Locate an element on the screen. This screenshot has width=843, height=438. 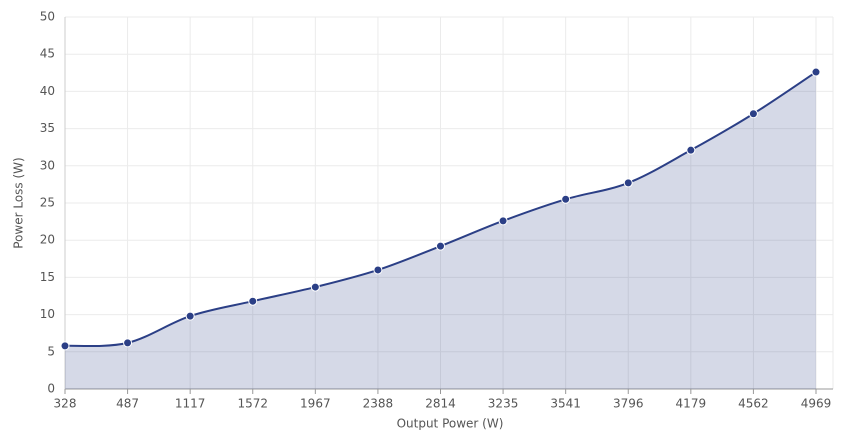
x-tick-label: 4179 is located at coordinates (691, 404).